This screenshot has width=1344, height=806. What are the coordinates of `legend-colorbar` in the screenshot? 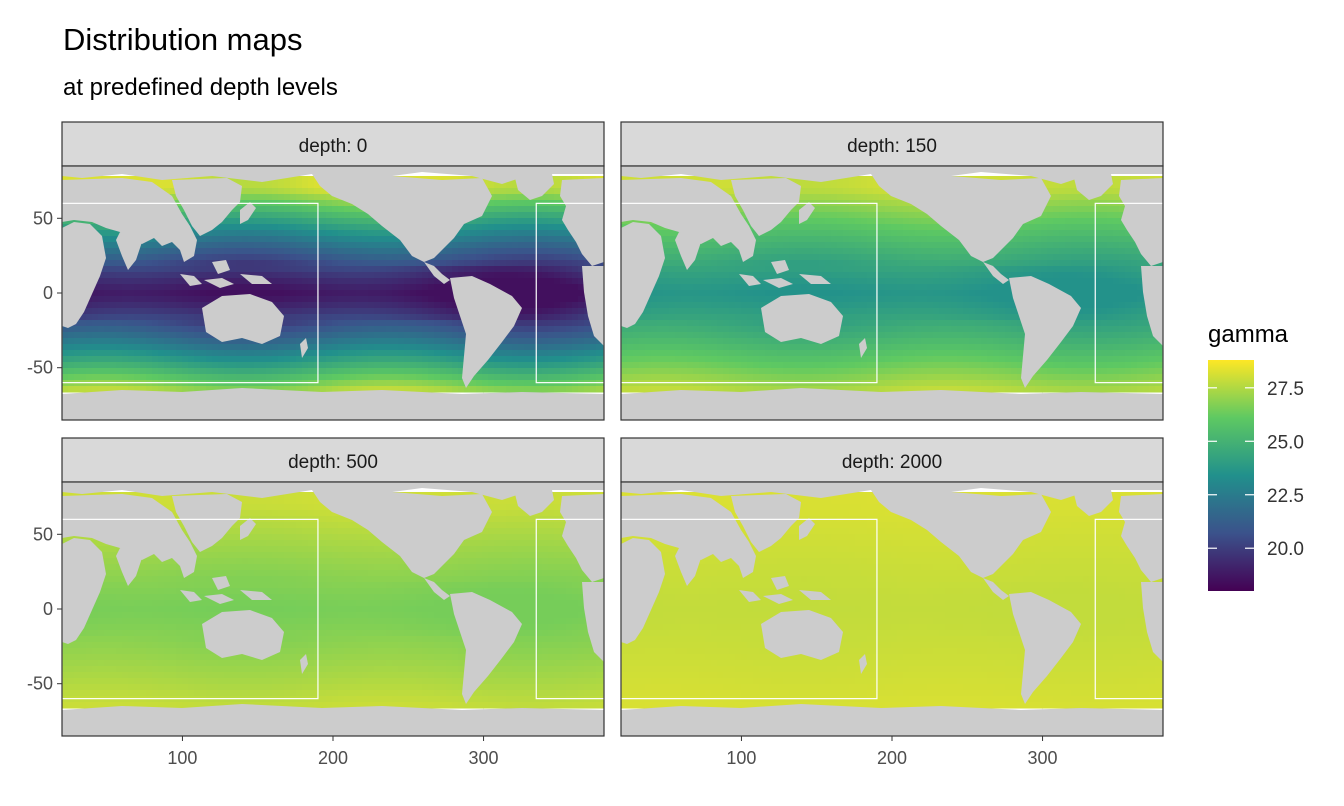 It's located at (1231, 475).